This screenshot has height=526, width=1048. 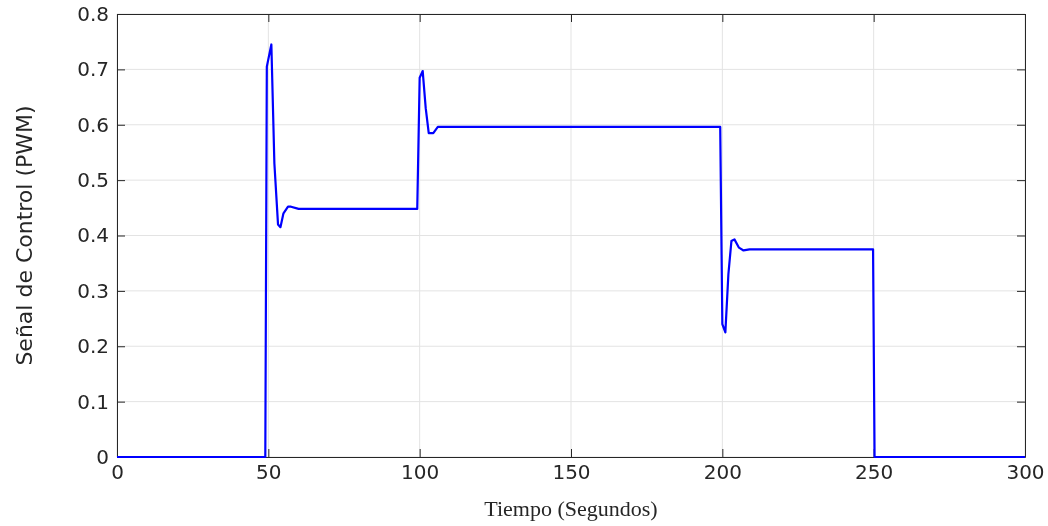 What do you see at coordinates (93, 69) in the screenshot?
I see `y-tick-label: 0.7` at bounding box center [93, 69].